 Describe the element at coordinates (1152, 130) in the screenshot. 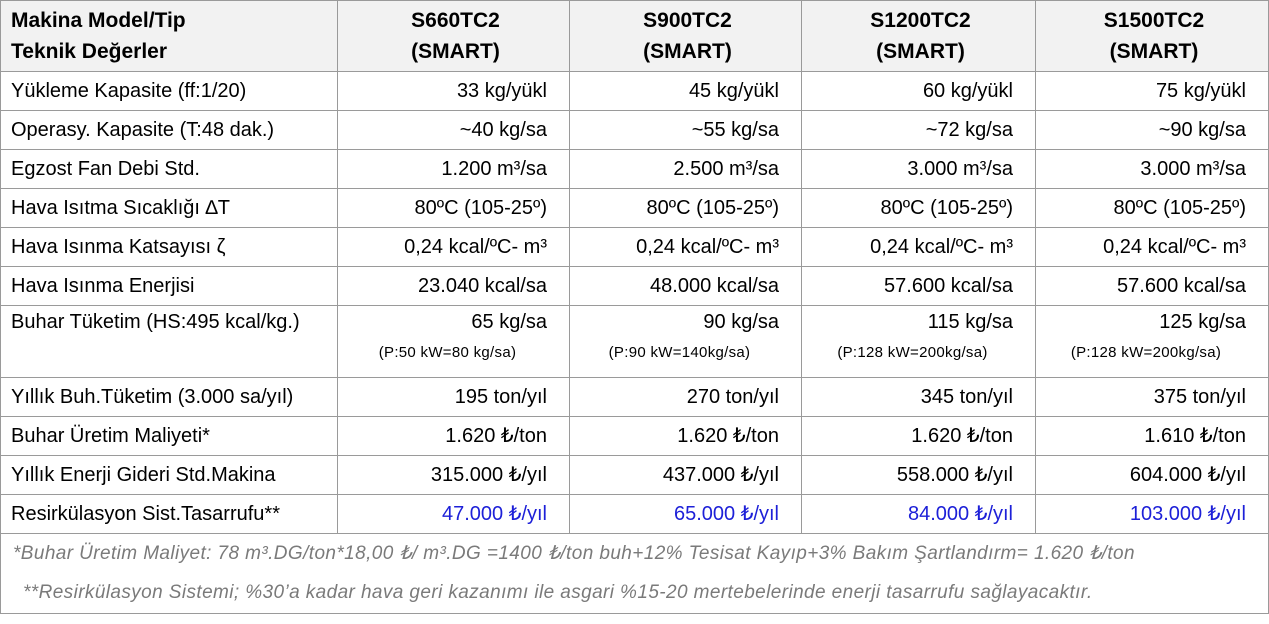

I see `value-cell: ~90 kg/sa` at that location.